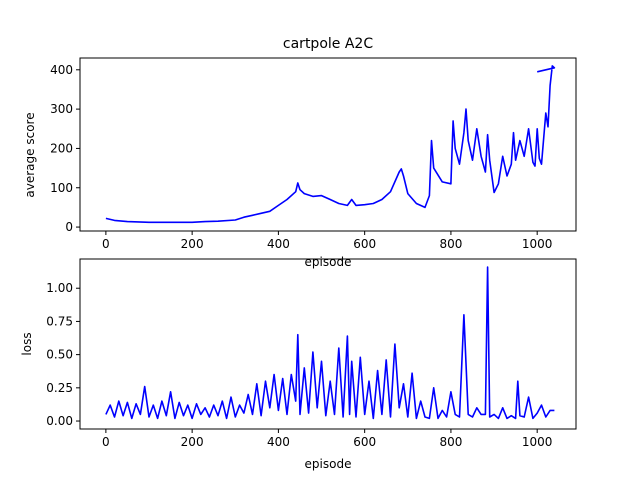 This screenshot has height=480, width=640. Describe the element at coordinates (61, 70) in the screenshot. I see `score-ytick-label: 400` at that location.